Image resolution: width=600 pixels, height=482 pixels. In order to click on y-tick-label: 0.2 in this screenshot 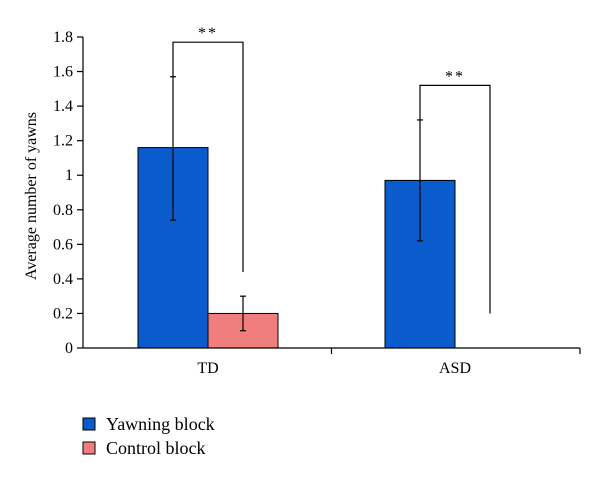, I will do `click(63, 313)`.